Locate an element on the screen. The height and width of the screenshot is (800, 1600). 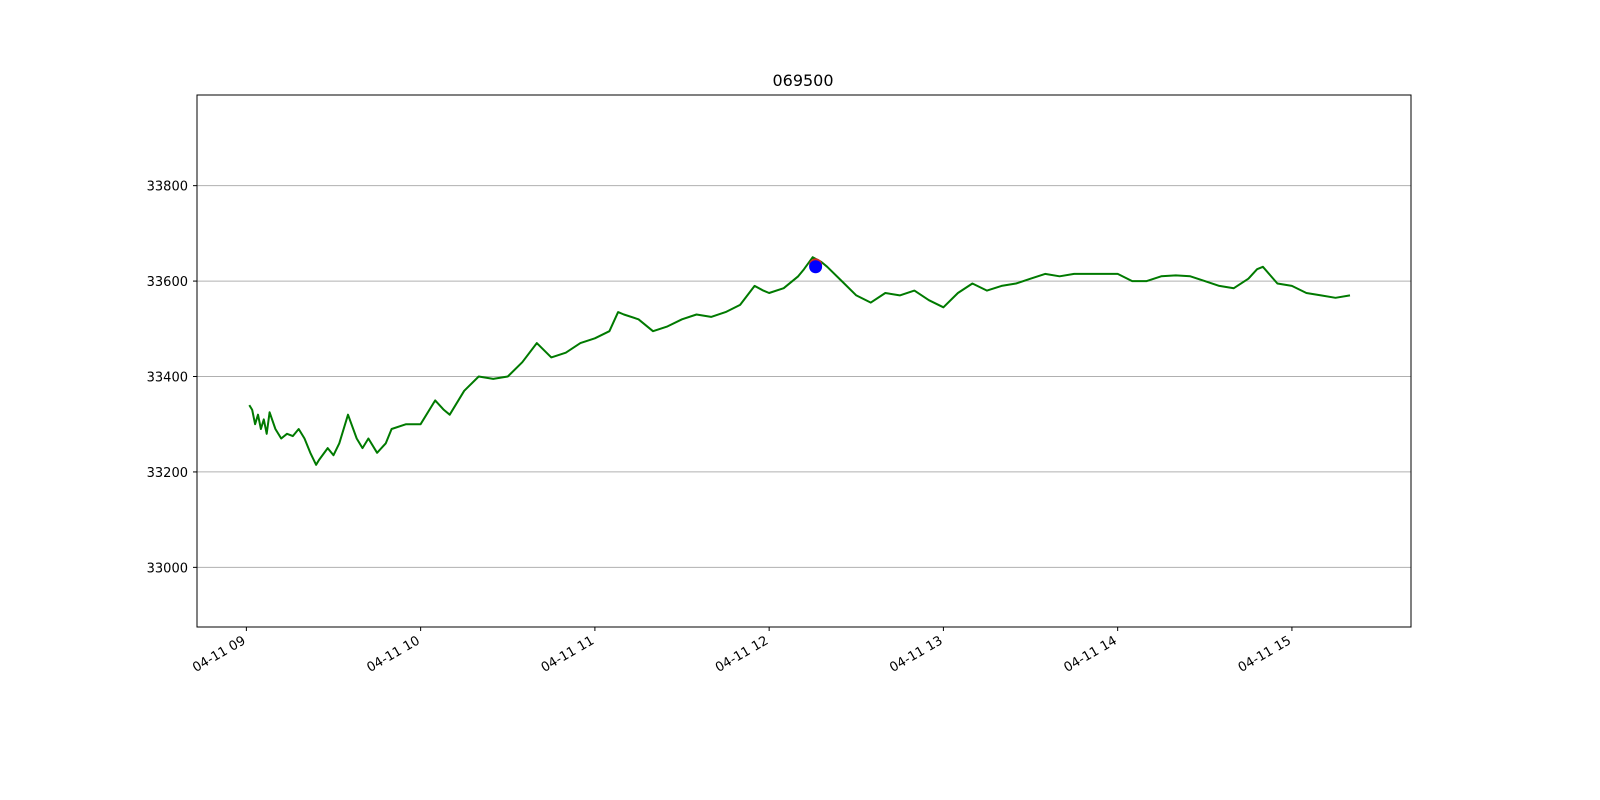
y-tick-label: 33000 is located at coordinates (167, 568).